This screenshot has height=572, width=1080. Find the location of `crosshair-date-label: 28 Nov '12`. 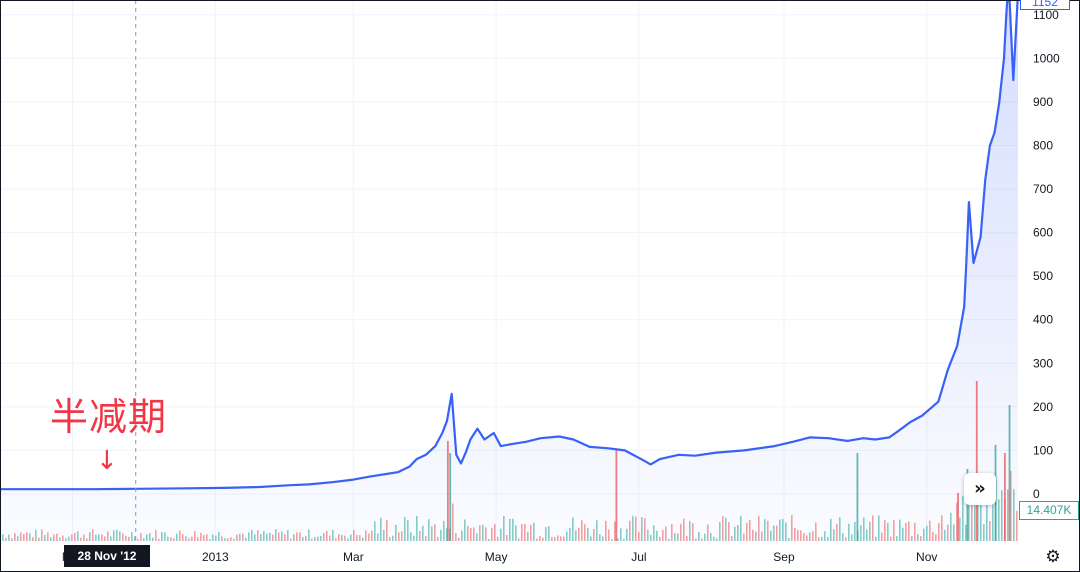

crosshair-date-label: 28 Nov '12 is located at coordinates (107, 556).